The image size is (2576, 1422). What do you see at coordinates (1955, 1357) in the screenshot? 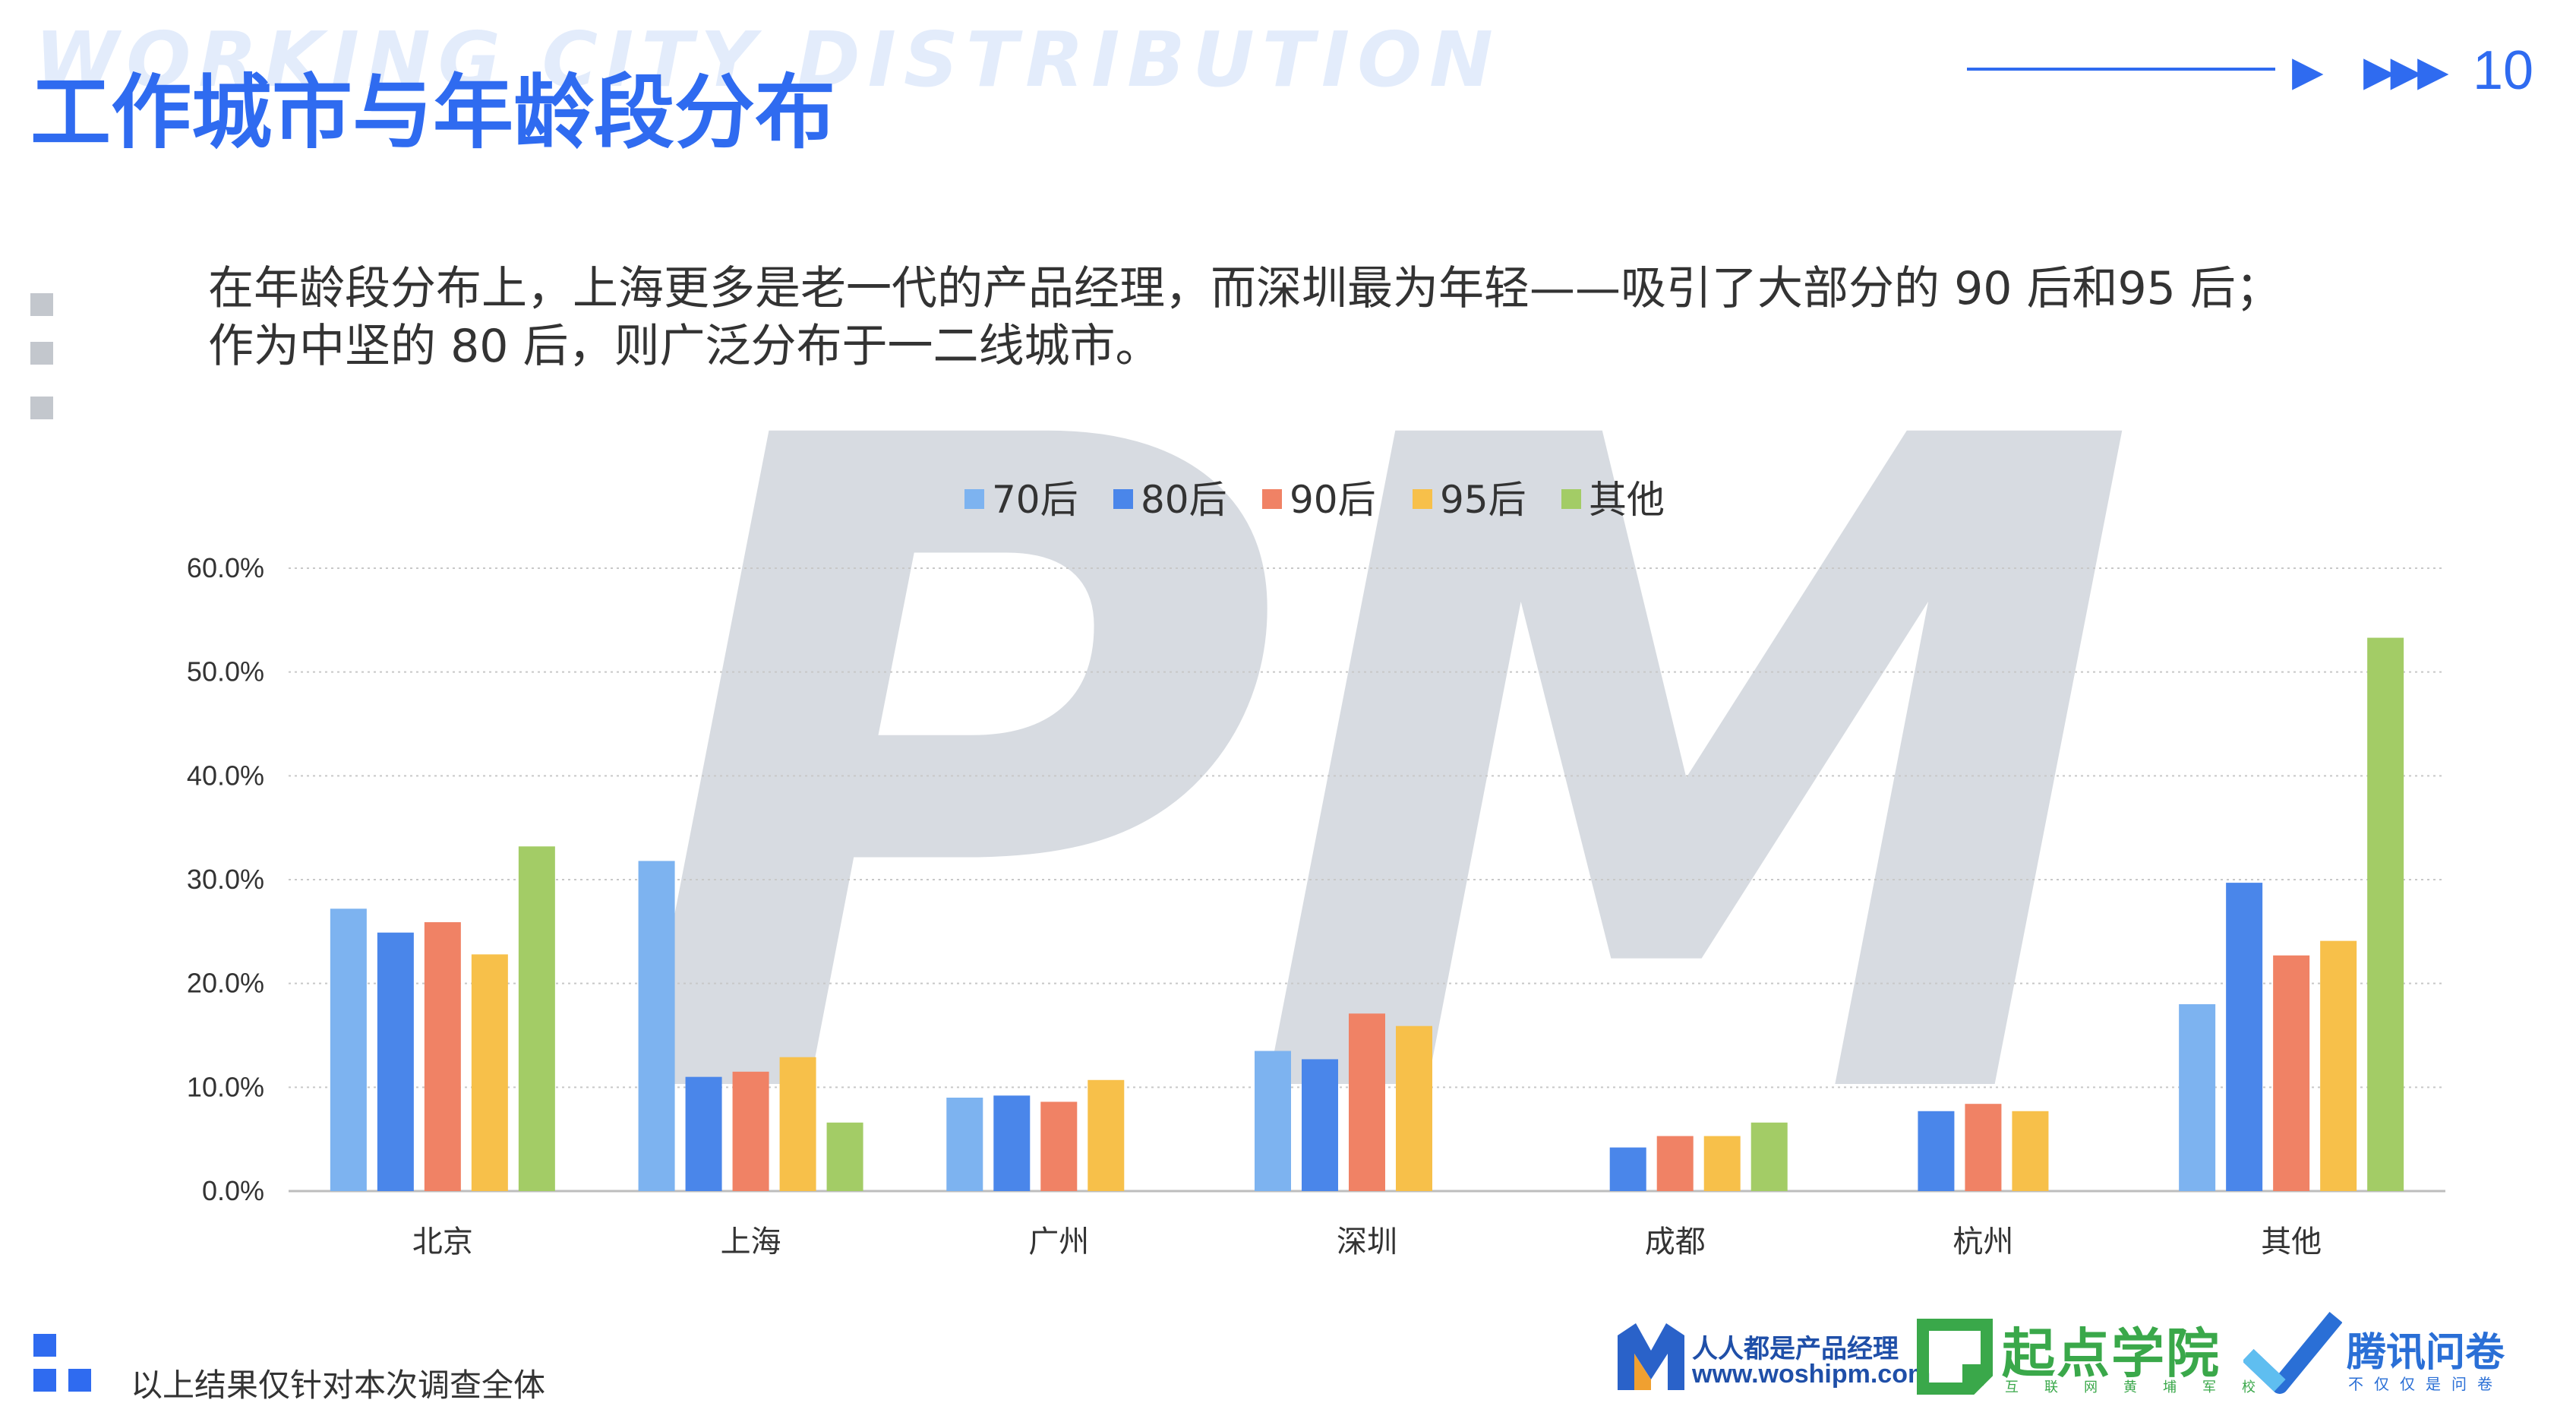
I see `qidian-logo-icon` at bounding box center [1955, 1357].